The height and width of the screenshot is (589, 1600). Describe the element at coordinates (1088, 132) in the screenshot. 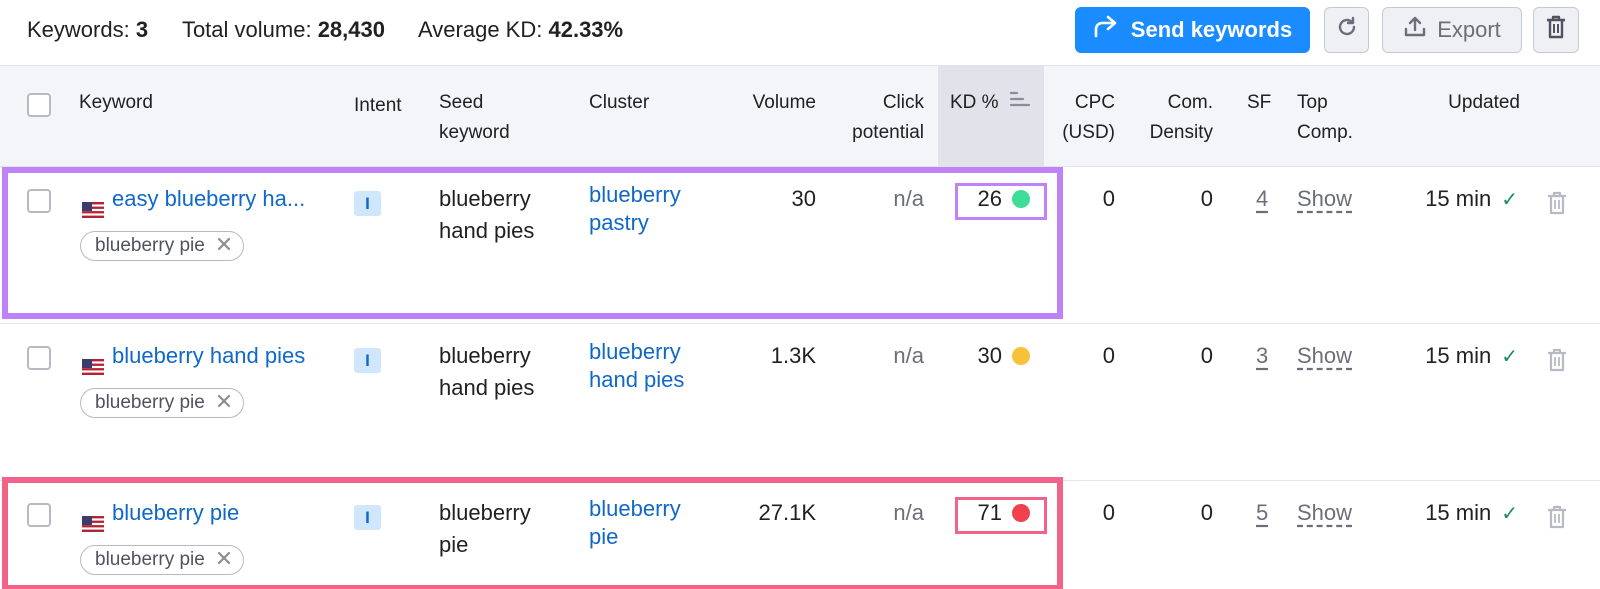

I see `col-cpc-line2: (USD)` at that location.